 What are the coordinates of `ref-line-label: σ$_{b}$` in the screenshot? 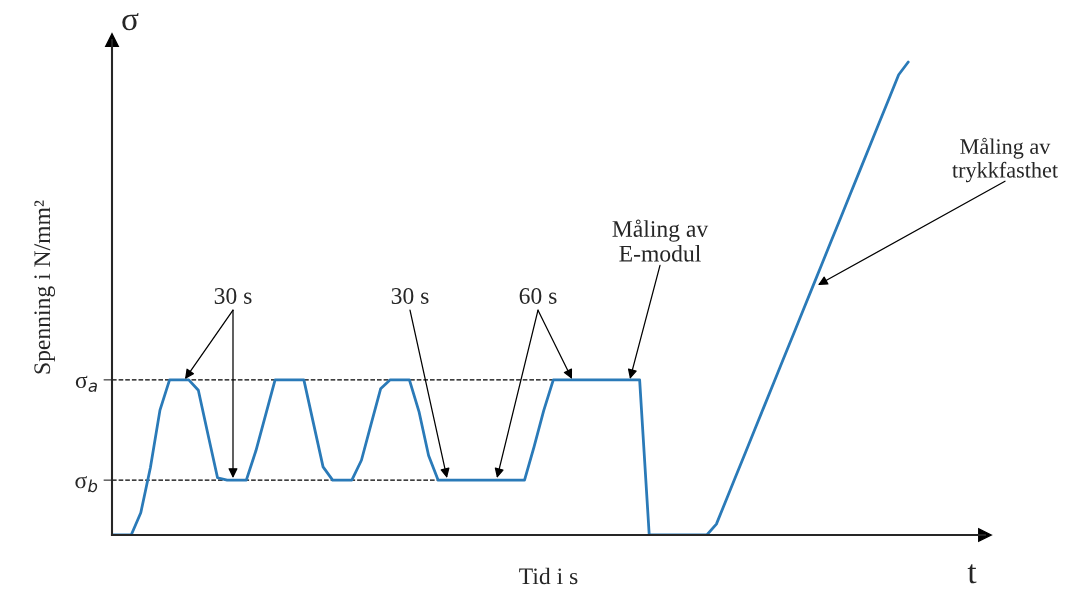 It's located at (86, 484).